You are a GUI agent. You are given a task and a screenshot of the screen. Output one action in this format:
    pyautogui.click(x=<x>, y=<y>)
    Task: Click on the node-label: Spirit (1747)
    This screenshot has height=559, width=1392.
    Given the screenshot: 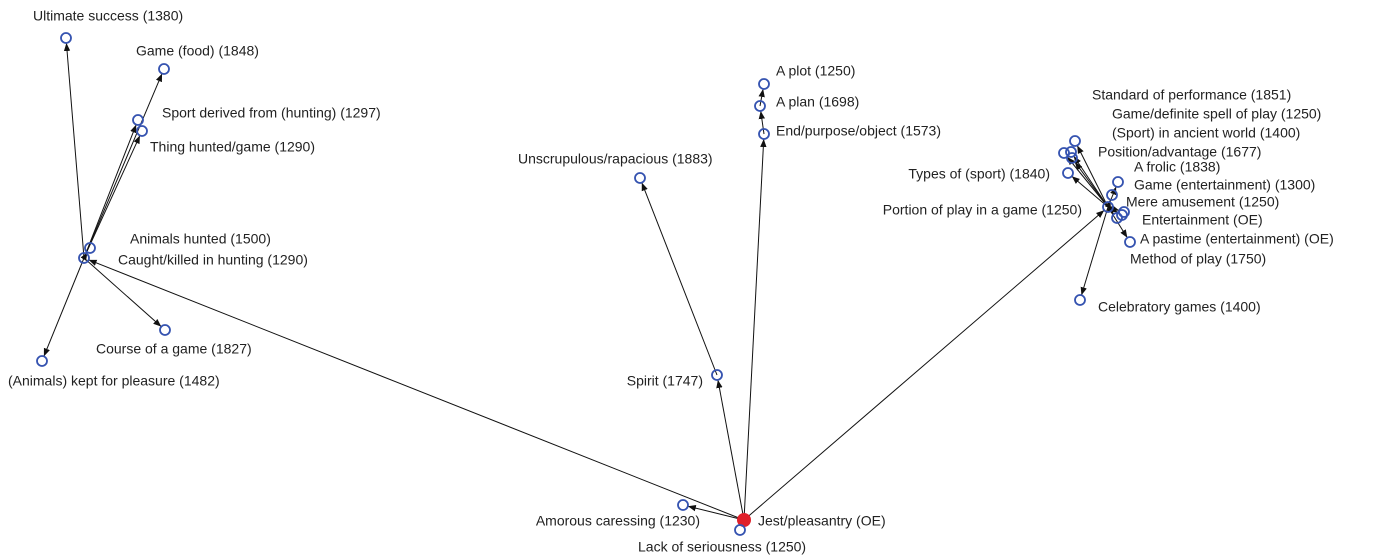 What is the action you would take?
    pyautogui.click(x=665, y=381)
    